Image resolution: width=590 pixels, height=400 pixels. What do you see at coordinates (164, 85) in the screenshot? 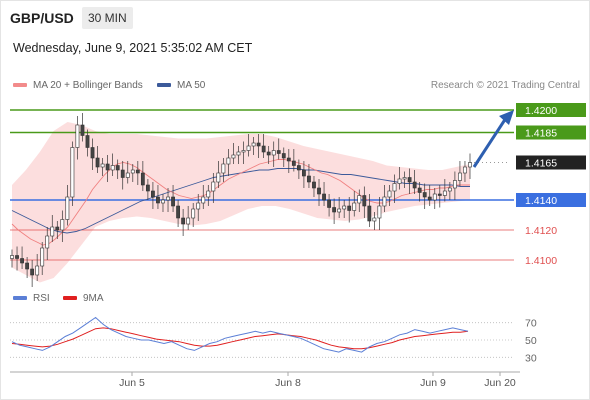
I see `ma50-swatch` at bounding box center [164, 85].